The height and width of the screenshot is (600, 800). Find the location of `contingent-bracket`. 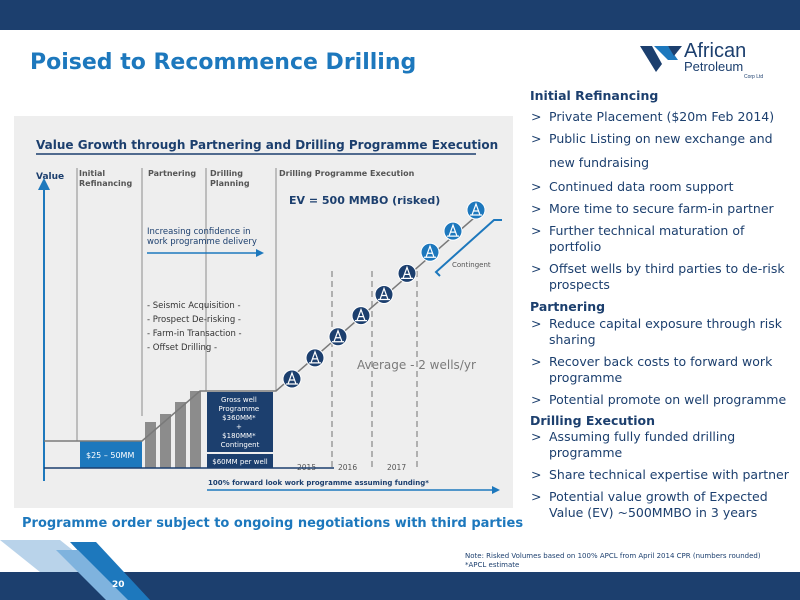

contingent-bracket is located at coordinates (468, 248).